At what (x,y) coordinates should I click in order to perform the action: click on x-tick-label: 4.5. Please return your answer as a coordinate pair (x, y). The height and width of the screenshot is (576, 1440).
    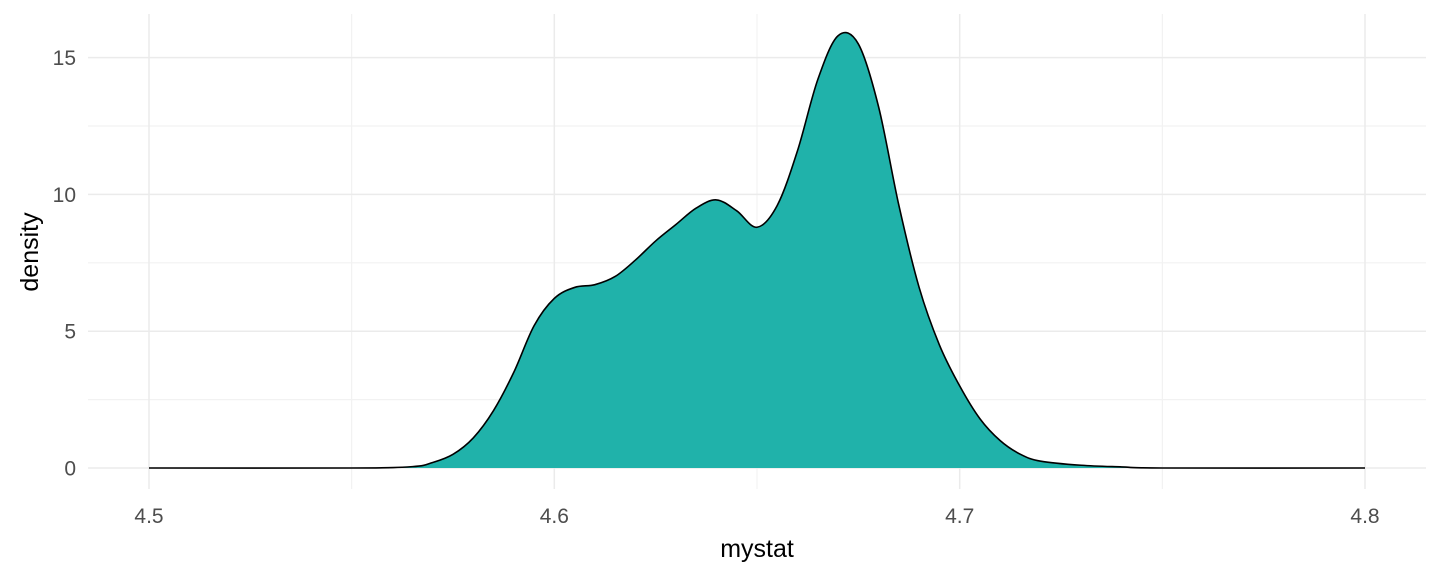
    Looking at the image, I should click on (148, 516).